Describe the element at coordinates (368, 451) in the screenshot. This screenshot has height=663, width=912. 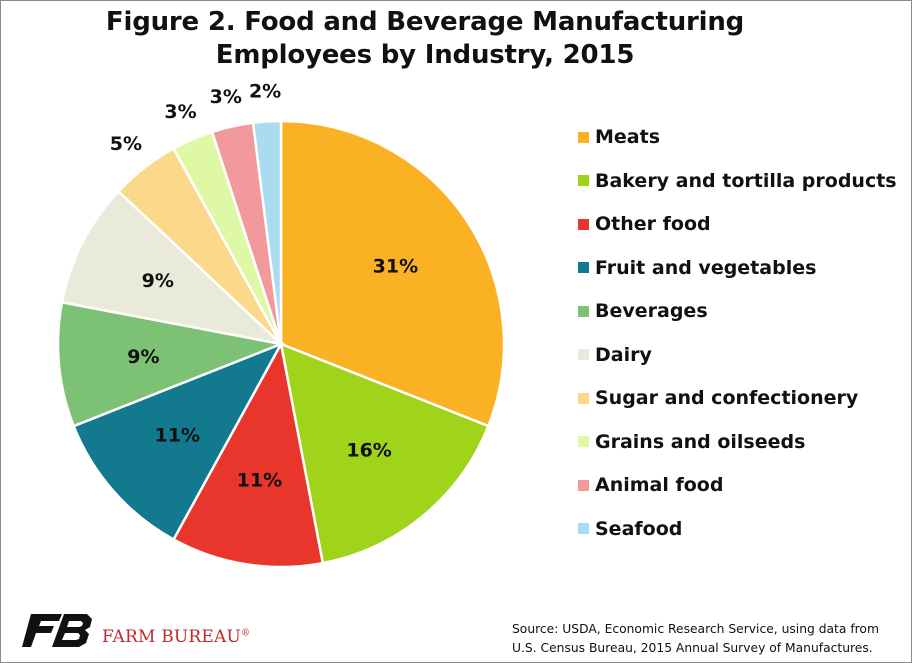
I see `data-label-bakery-and-tortilla-products: 16%` at that location.